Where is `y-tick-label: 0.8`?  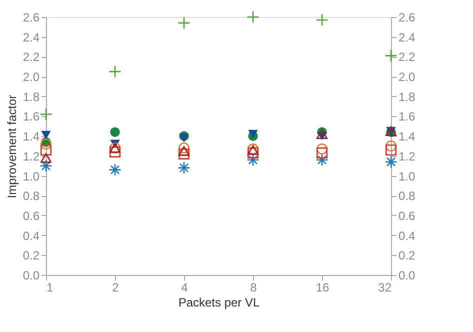 y-tick-label: 0.8 is located at coordinates (31, 196).